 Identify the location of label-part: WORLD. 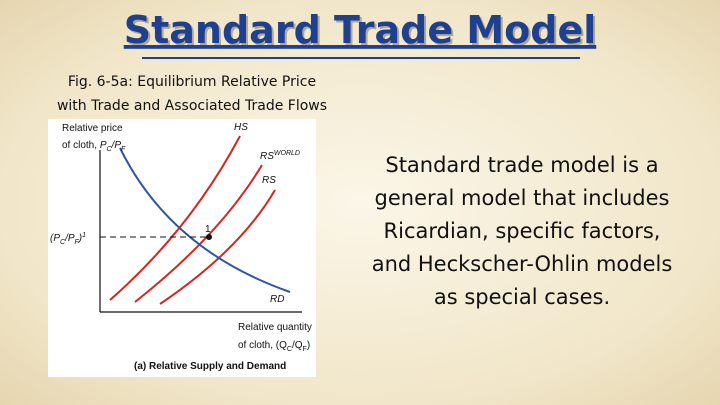
(287, 153).